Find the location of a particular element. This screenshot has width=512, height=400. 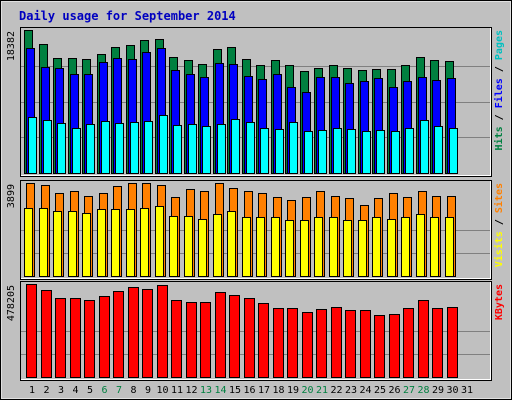

panel-3-scale-label: 478205 is located at coordinates (11, 303).